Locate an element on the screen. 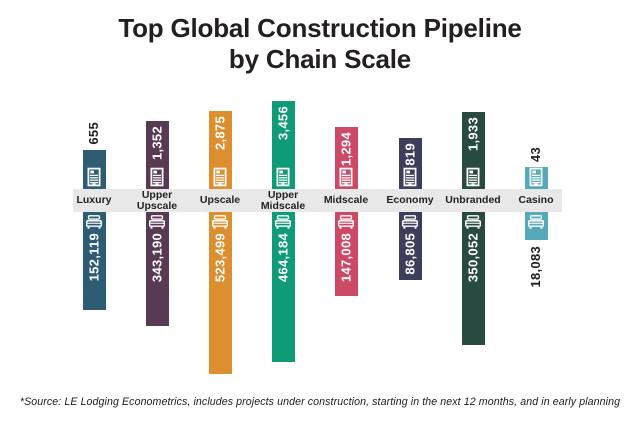 The height and width of the screenshot is (427, 640). building-icon-wrap-casino is located at coordinates (536, 177).